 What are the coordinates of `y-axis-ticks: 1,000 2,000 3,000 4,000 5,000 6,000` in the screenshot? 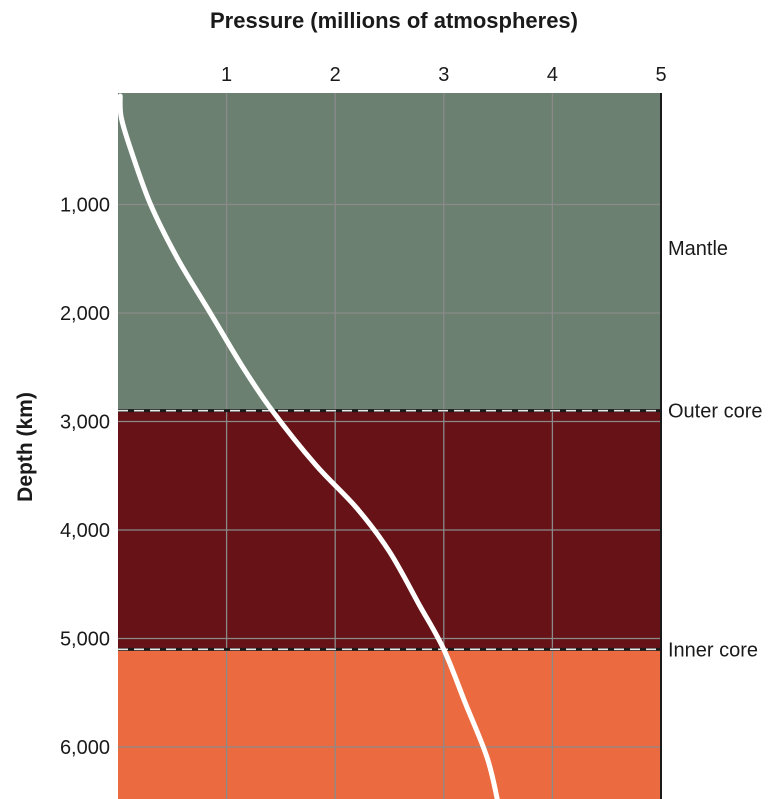 It's located at (85, 477).